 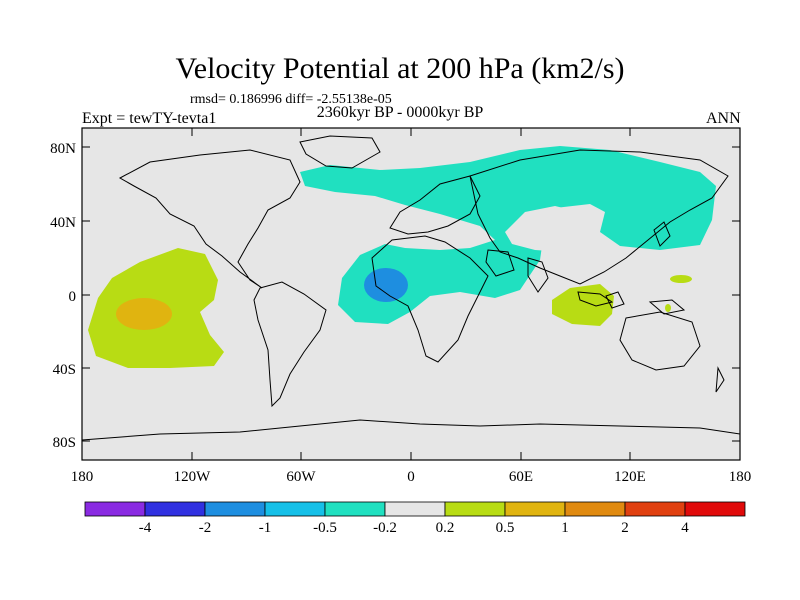 I want to click on colorbar, so click(x=415, y=509).